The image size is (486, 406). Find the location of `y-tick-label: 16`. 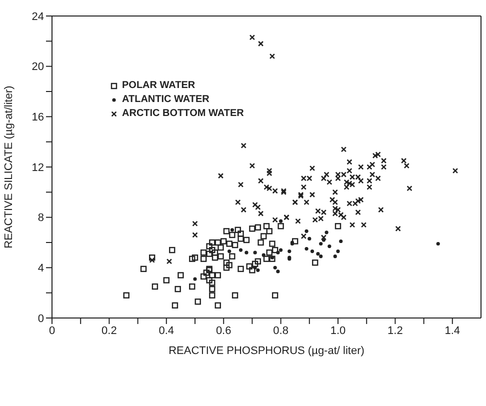

y-tick-label: 16 is located at coordinates (38, 118).